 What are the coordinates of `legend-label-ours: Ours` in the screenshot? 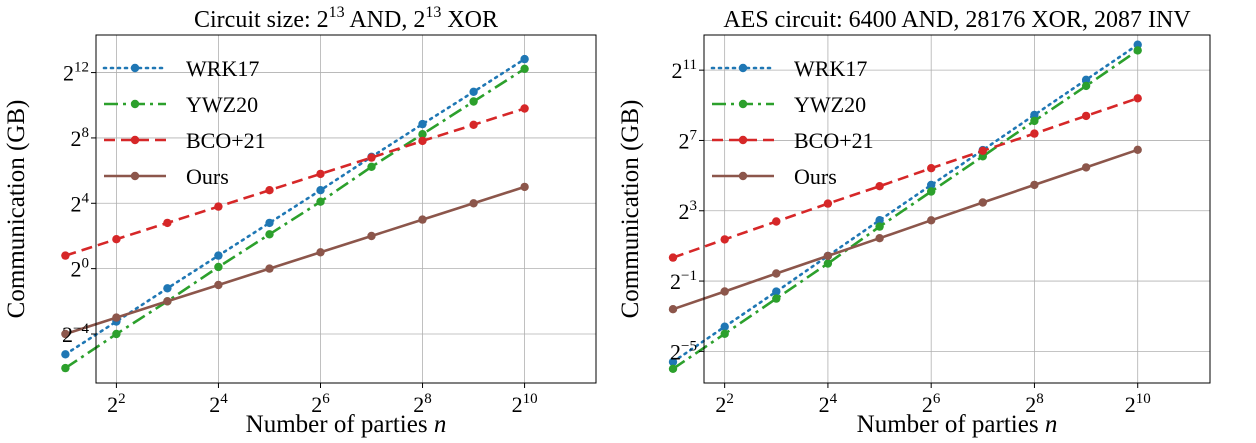 It's located at (207, 176).